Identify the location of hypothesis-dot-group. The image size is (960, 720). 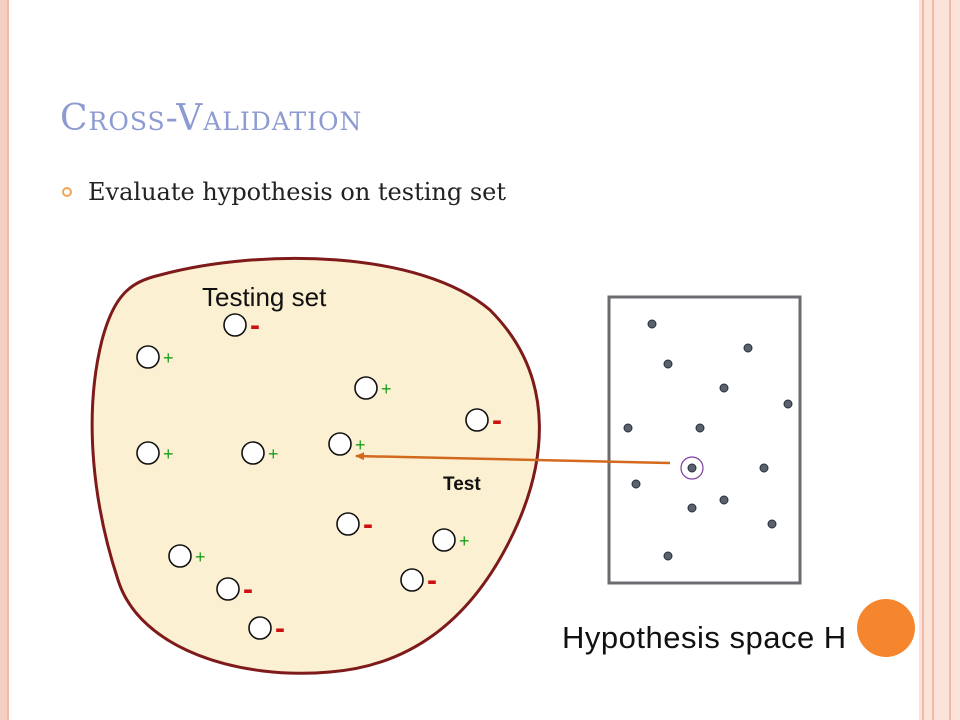
(708, 440).